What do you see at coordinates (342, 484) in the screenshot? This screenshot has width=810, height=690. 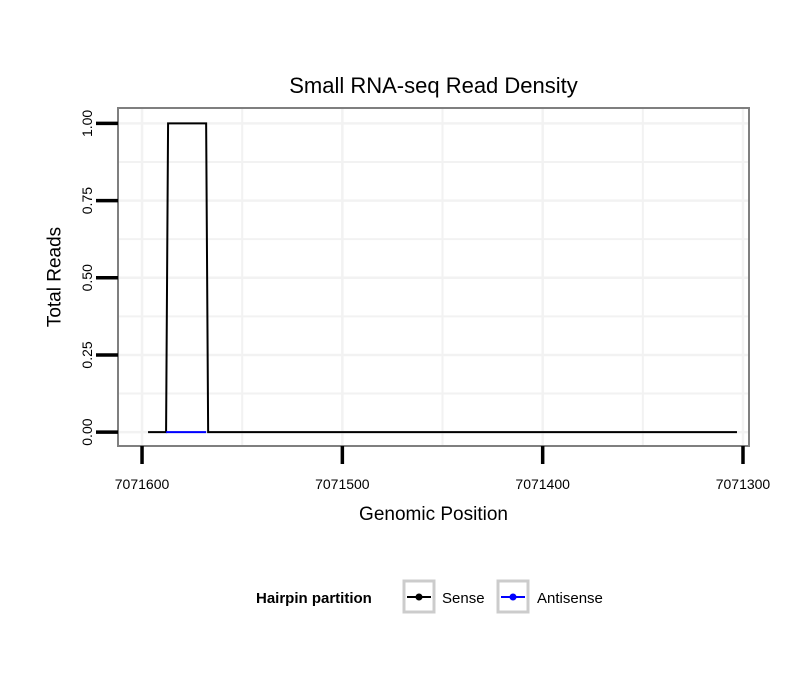 I see `x-tick-label: 7071500` at bounding box center [342, 484].